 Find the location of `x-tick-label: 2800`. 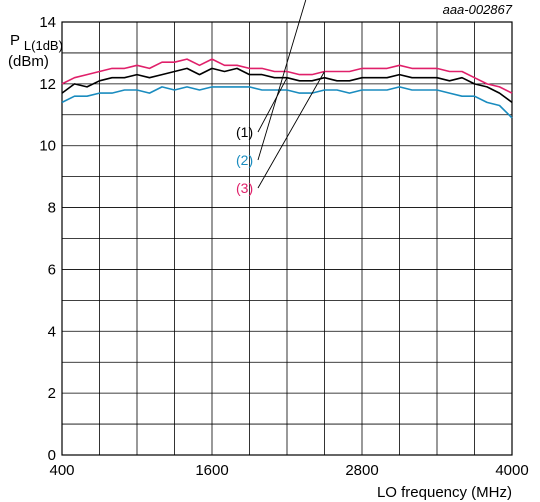

x-tick-label: 2800 is located at coordinates (361, 470).